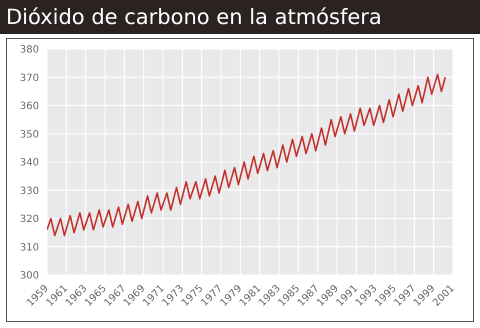 The width and height of the screenshot is (480, 328). I want to click on y-tick-label: 300, so click(29, 276).